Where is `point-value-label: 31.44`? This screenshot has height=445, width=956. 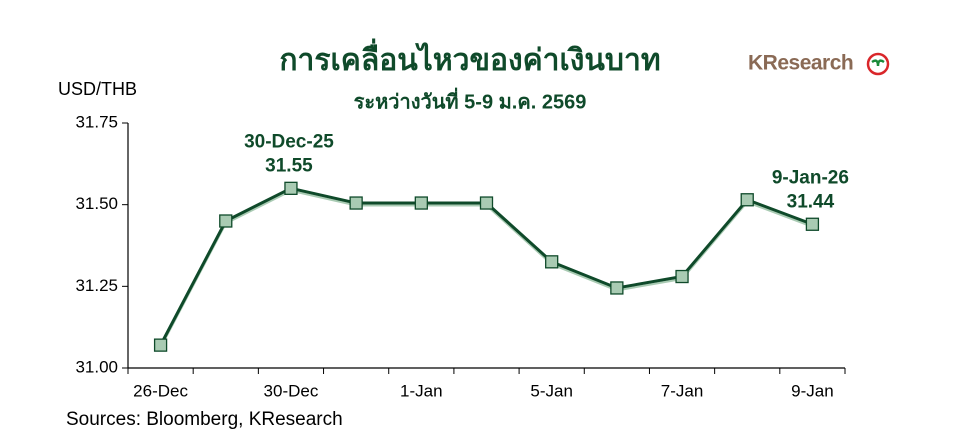 point-value-label: 31.44 is located at coordinates (811, 201).